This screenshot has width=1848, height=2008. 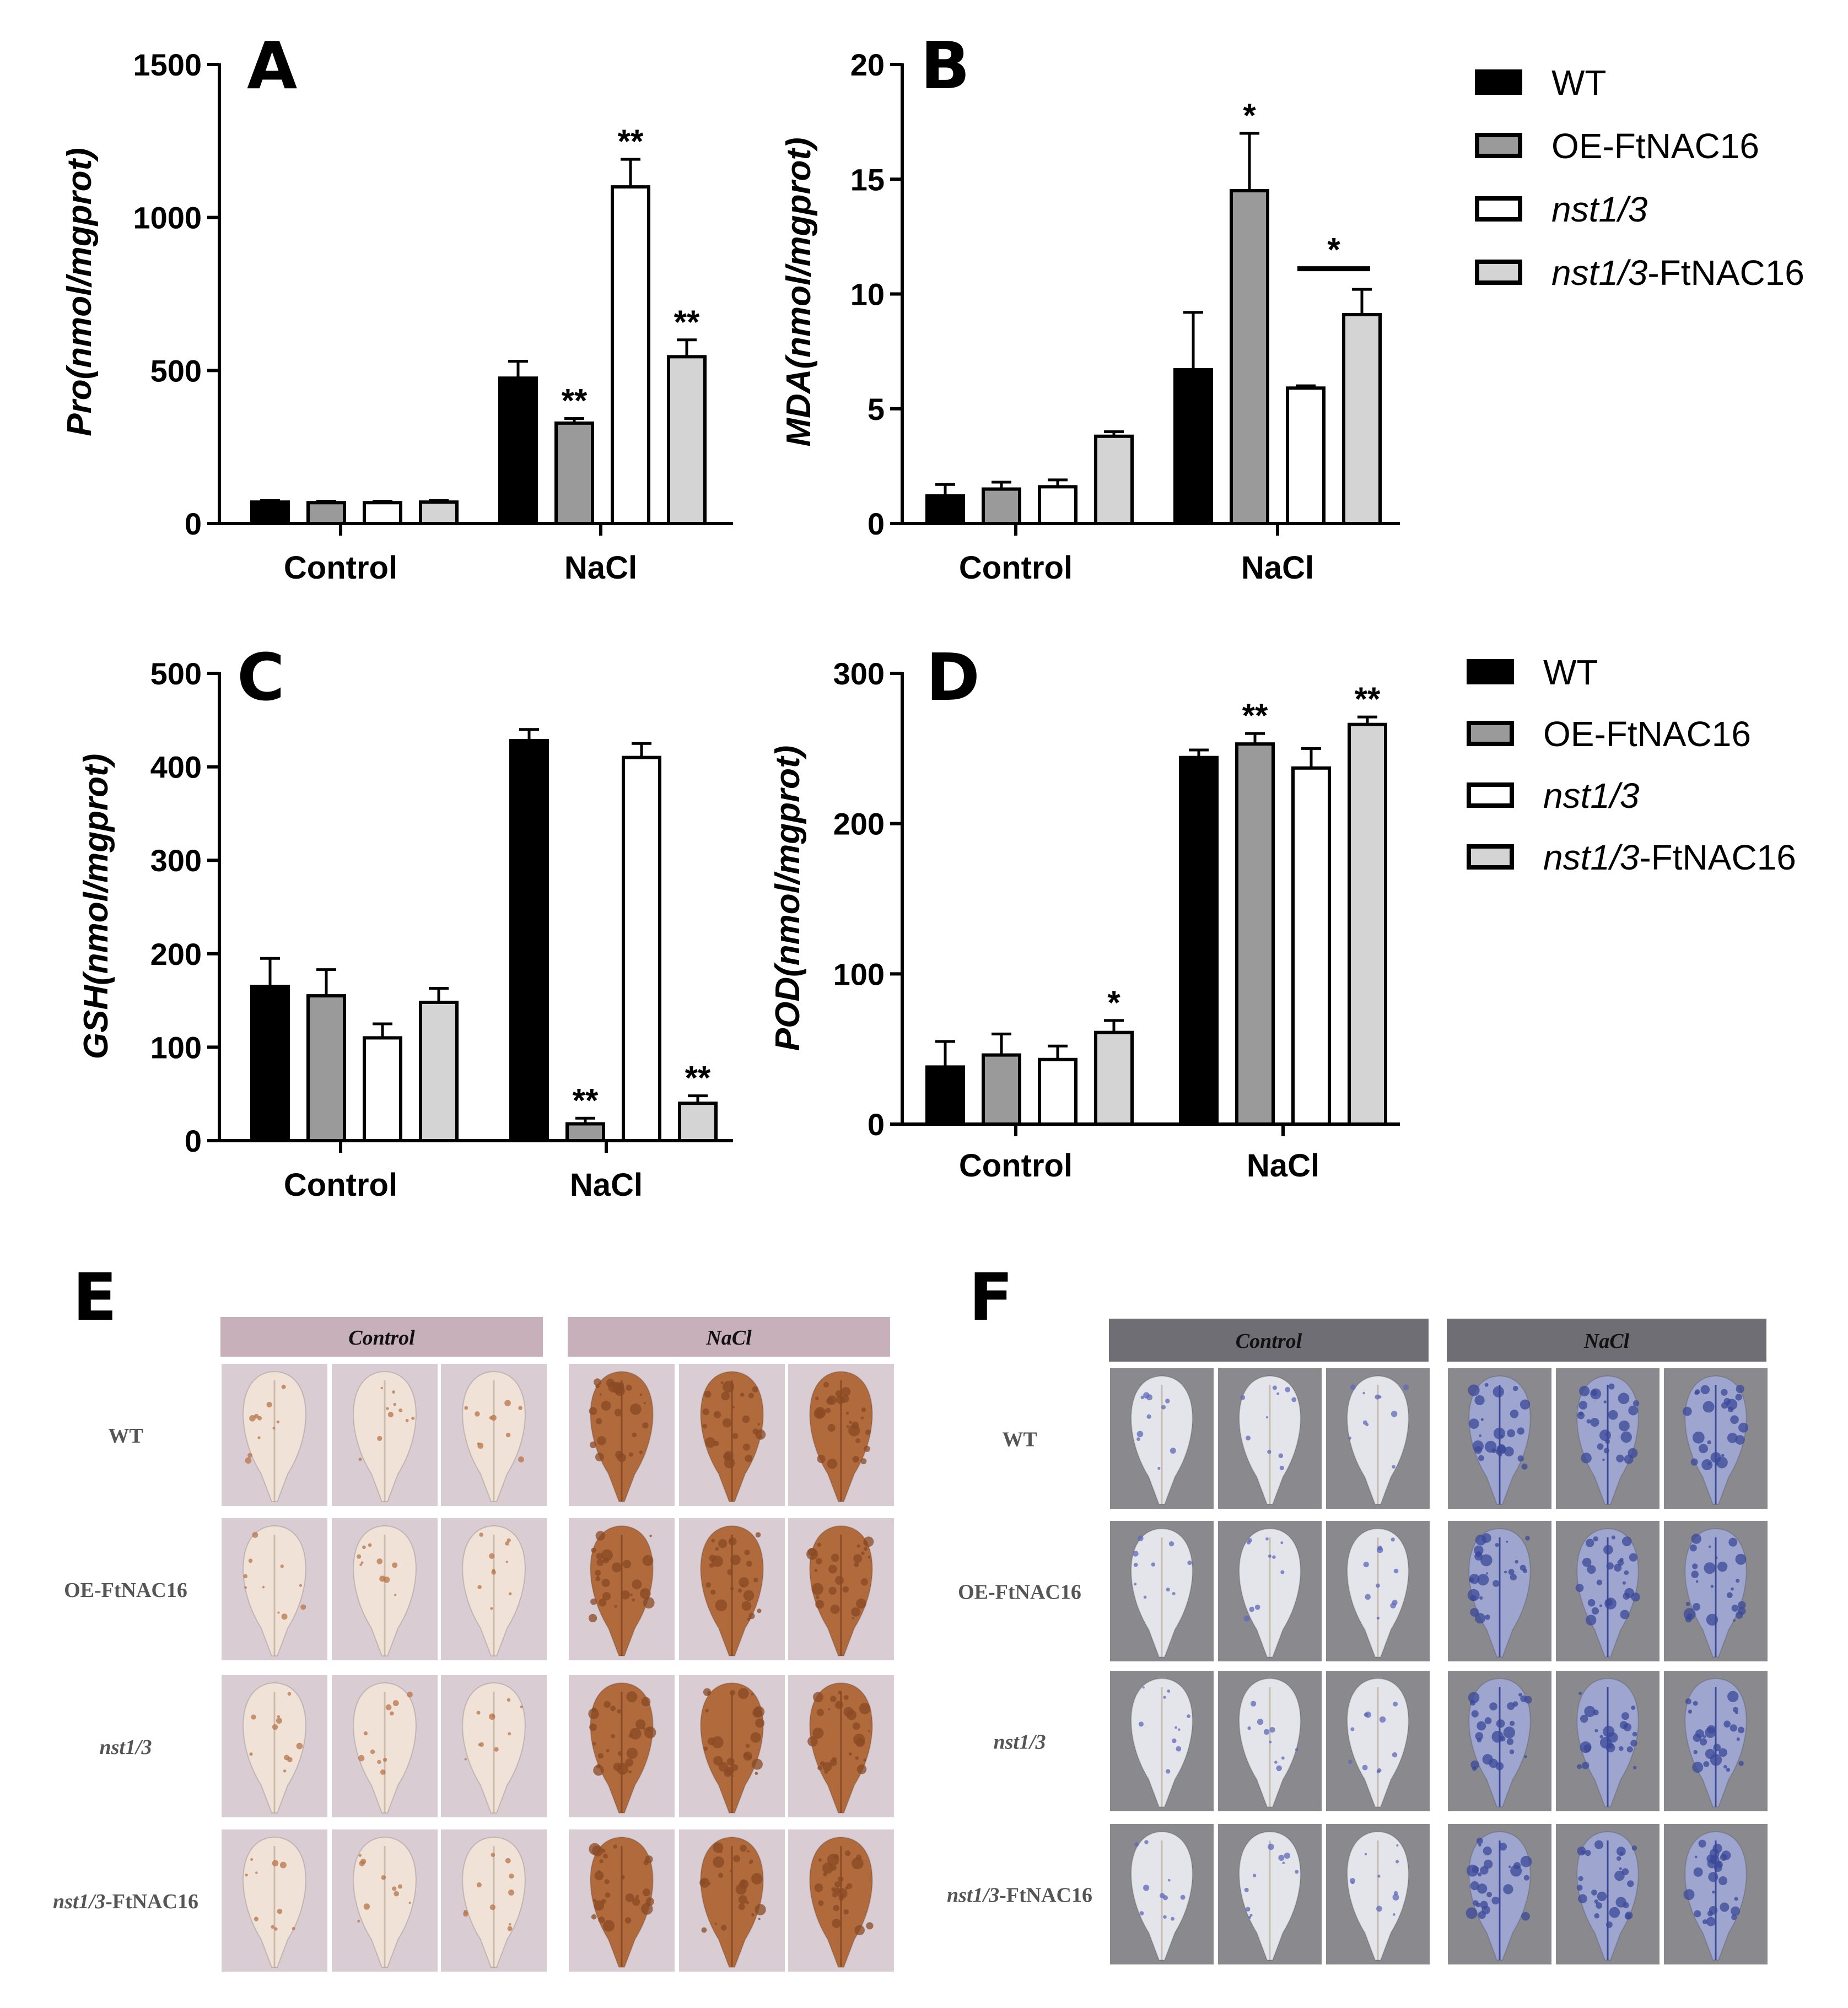 I want to click on x-tick-label: Control, so click(x=340, y=568).